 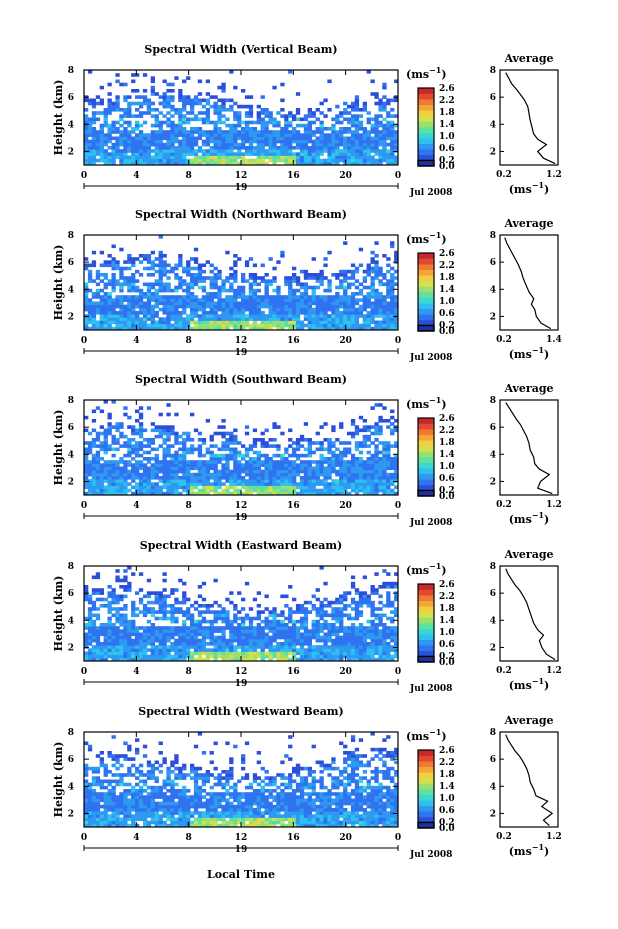 I want to click on avg-x-tick-label: 1.4, so click(x=554, y=340).